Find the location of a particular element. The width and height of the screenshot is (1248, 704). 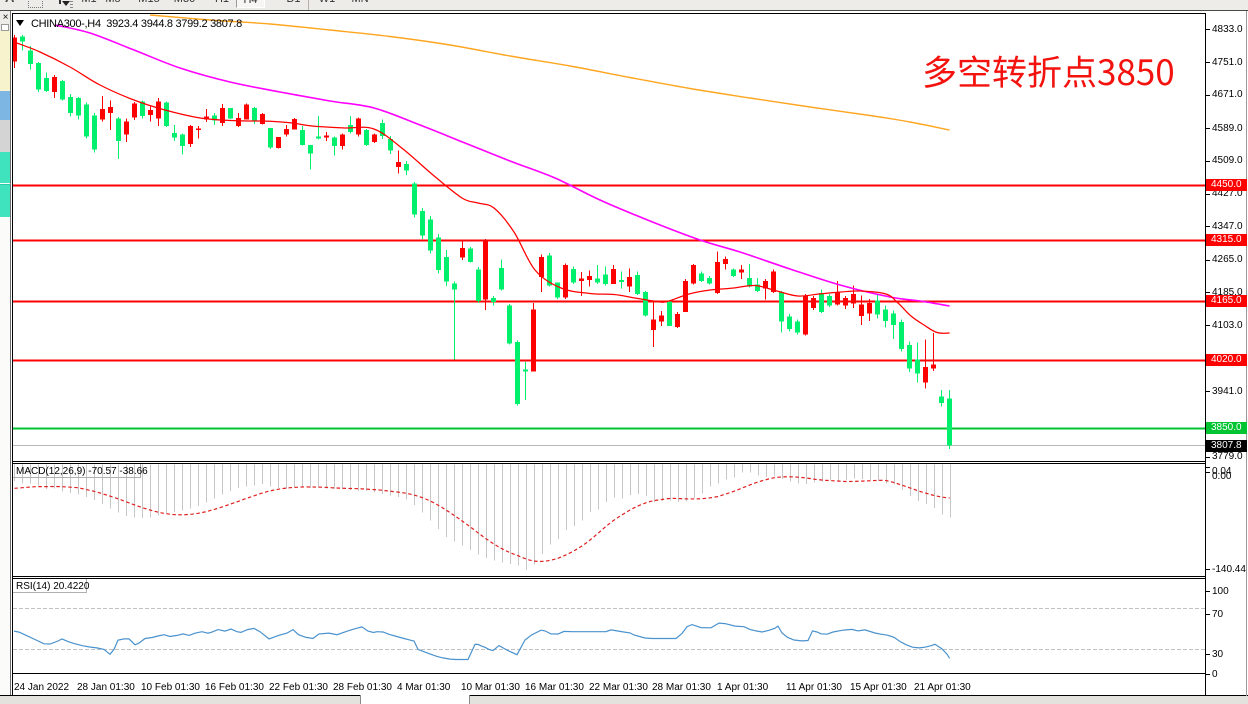

panel-button is located at coordinates (5, 27).